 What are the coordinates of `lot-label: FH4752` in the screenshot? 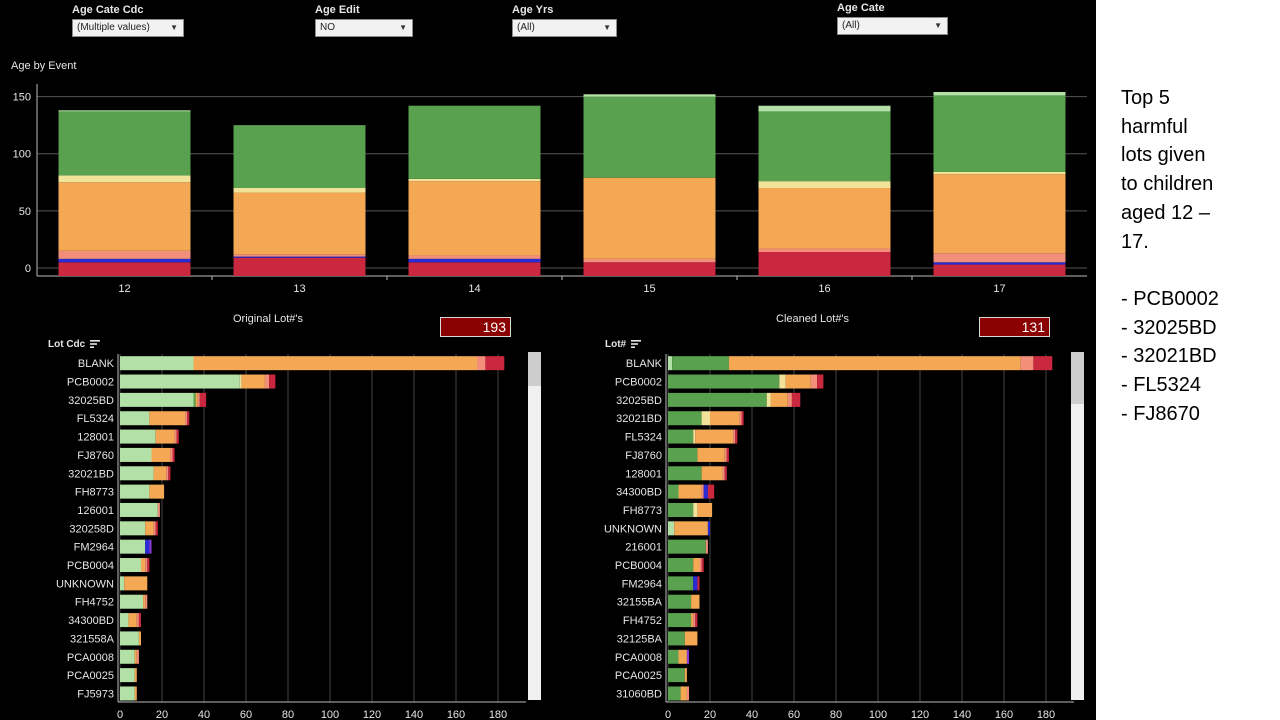 It's located at (94, 603).